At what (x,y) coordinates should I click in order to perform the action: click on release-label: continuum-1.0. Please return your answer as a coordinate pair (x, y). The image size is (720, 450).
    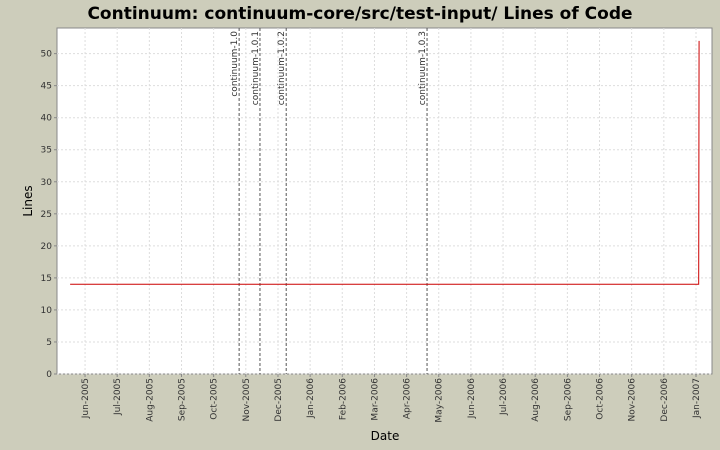
    Looking at the image, I should click on (235, 64).